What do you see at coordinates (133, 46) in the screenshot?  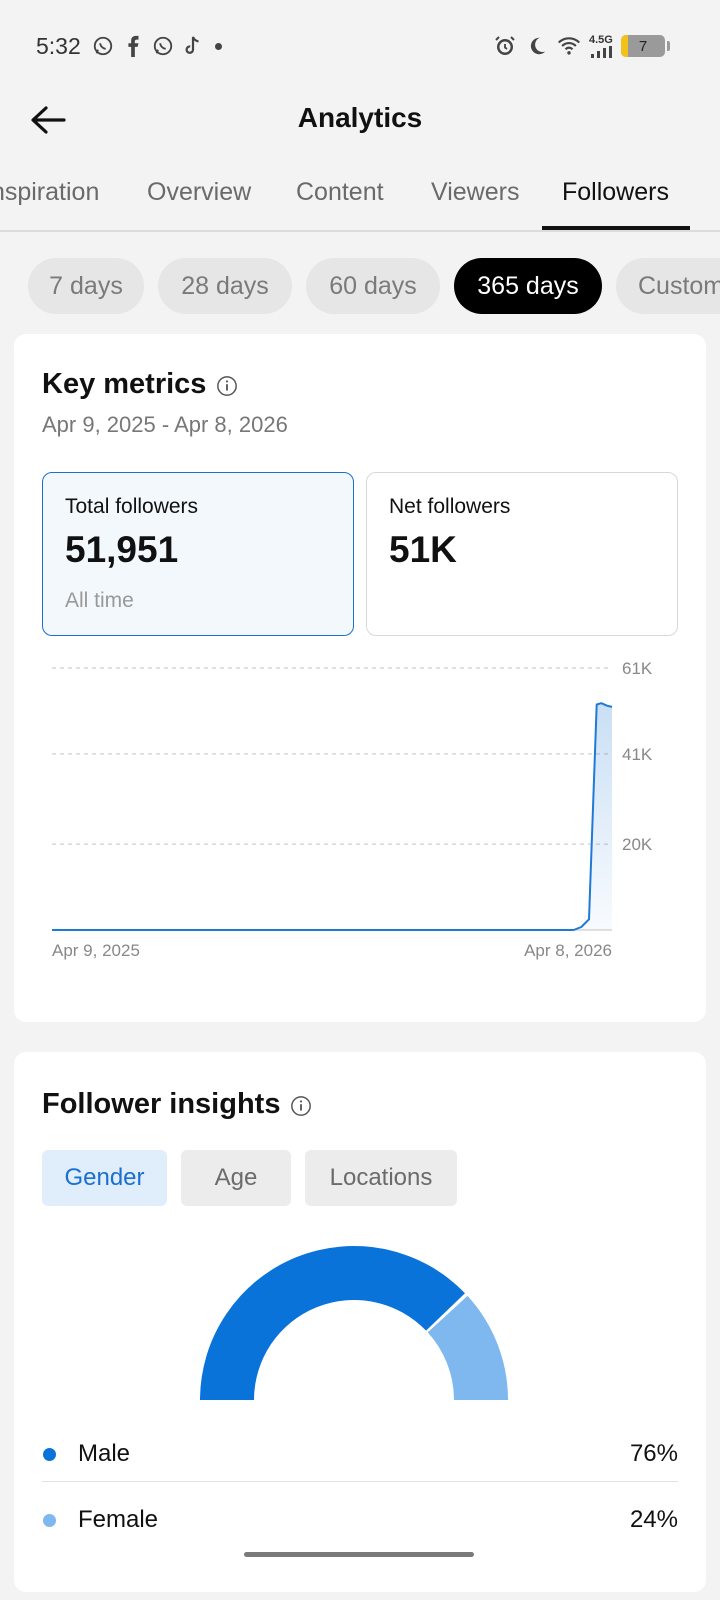 I see `facebook-icon` at bounding box center [133, 46].